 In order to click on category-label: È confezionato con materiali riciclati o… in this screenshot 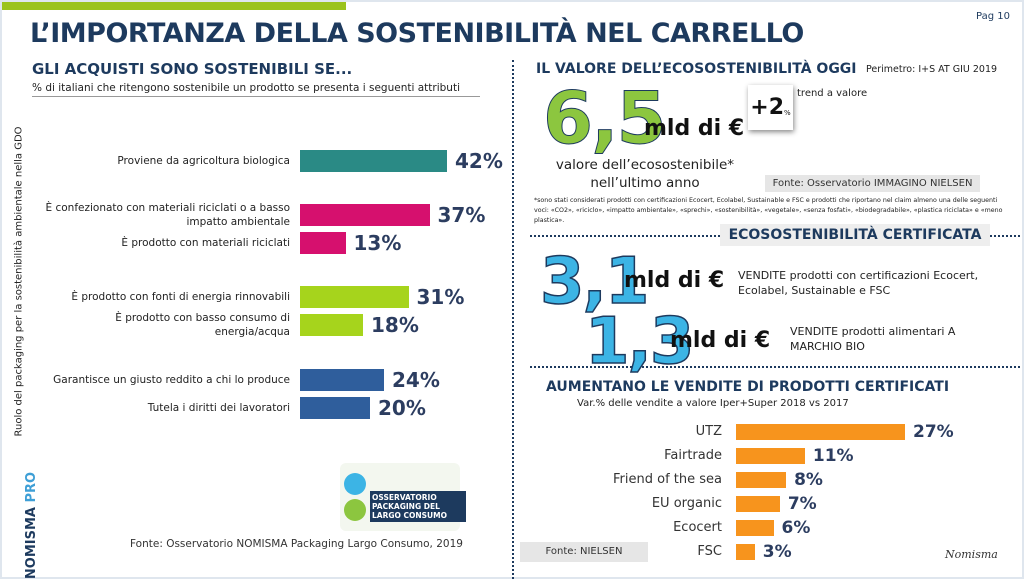, I will do `click(168, 215)`.